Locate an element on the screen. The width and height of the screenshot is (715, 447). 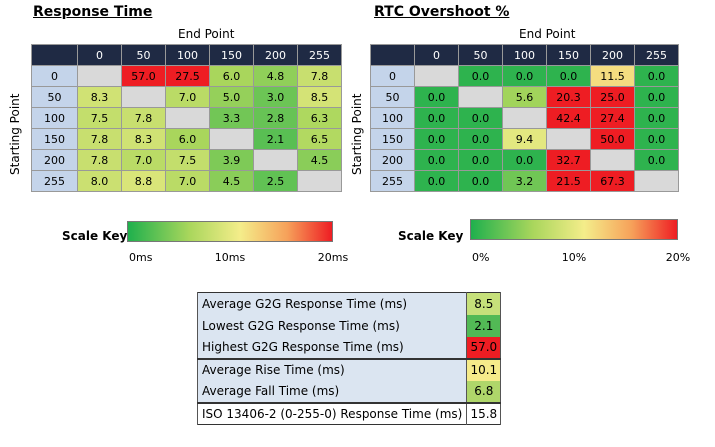
summary-label: ISO 13406-2 (0-255-0) Response Time (ms) is located at coordinates (332, 413).